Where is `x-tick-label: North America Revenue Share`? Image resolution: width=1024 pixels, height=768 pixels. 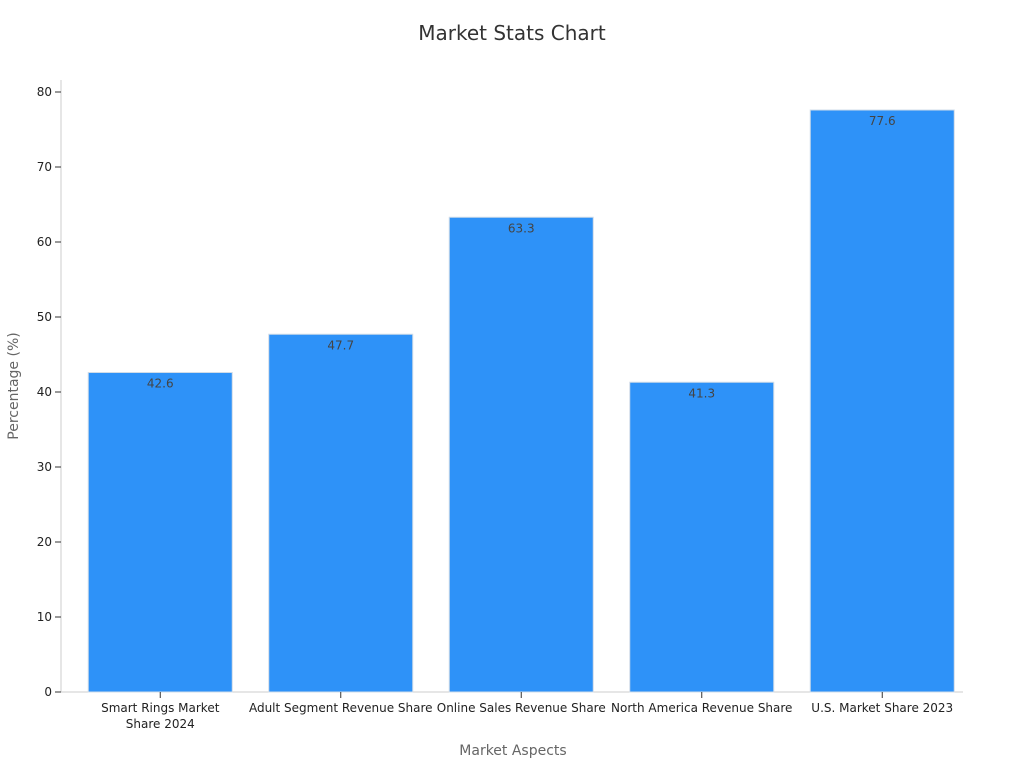 x-tick-label: North America Revenue Share is located at coordinates (701, 708).